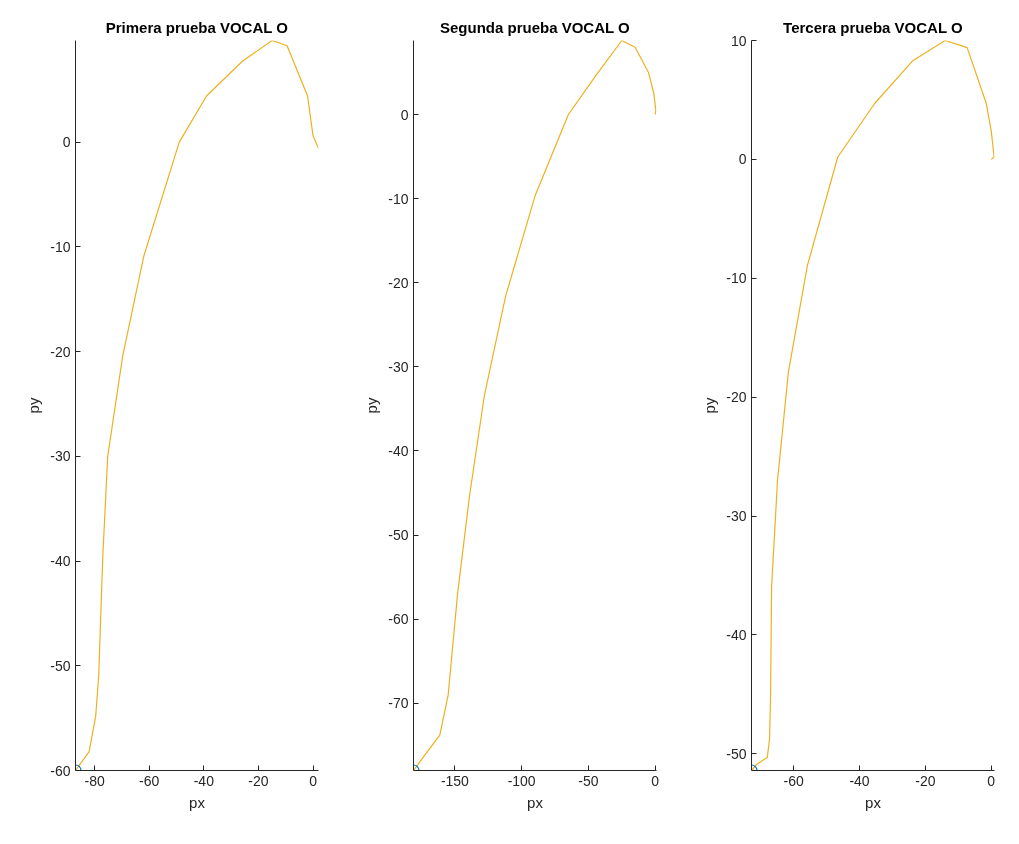 This screenshot has width=1019, height=844. What do you see at coordinates (398, 703) in the screenshot?
I see `y-tick-label: -70` at bounding box center [398, 703].